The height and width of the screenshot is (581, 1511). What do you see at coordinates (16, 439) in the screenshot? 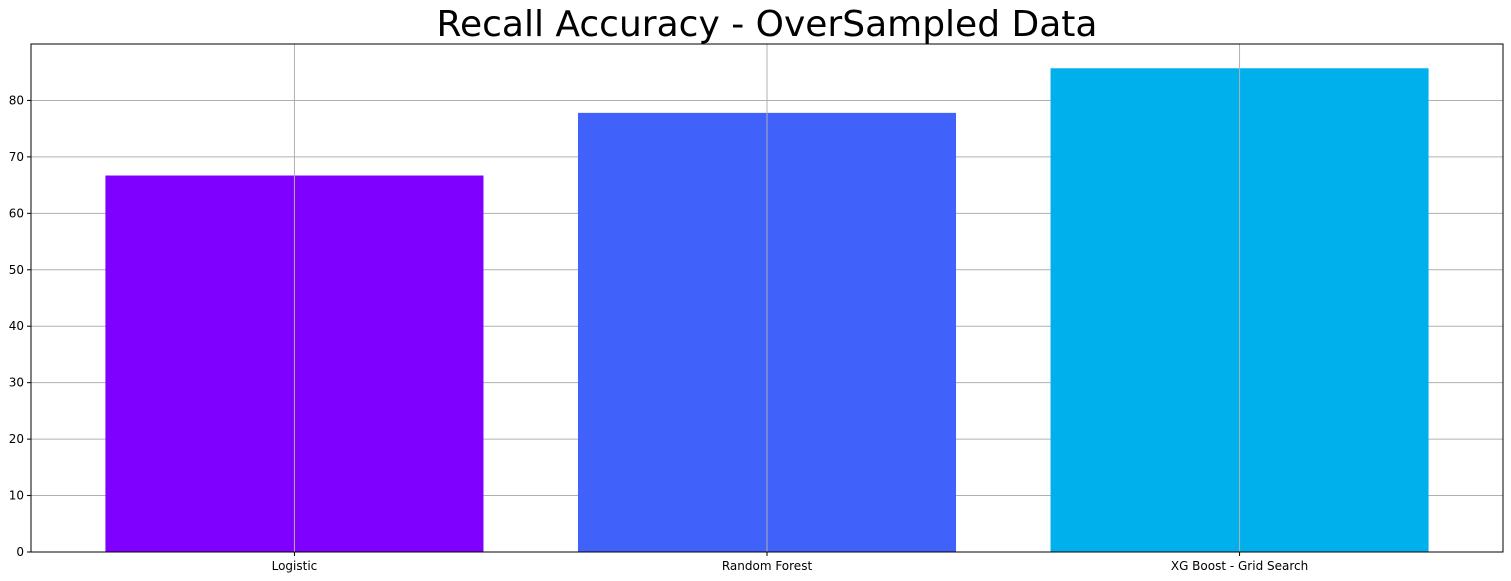
I see `y-tick-label: 20` at bounding box center [16, 439].